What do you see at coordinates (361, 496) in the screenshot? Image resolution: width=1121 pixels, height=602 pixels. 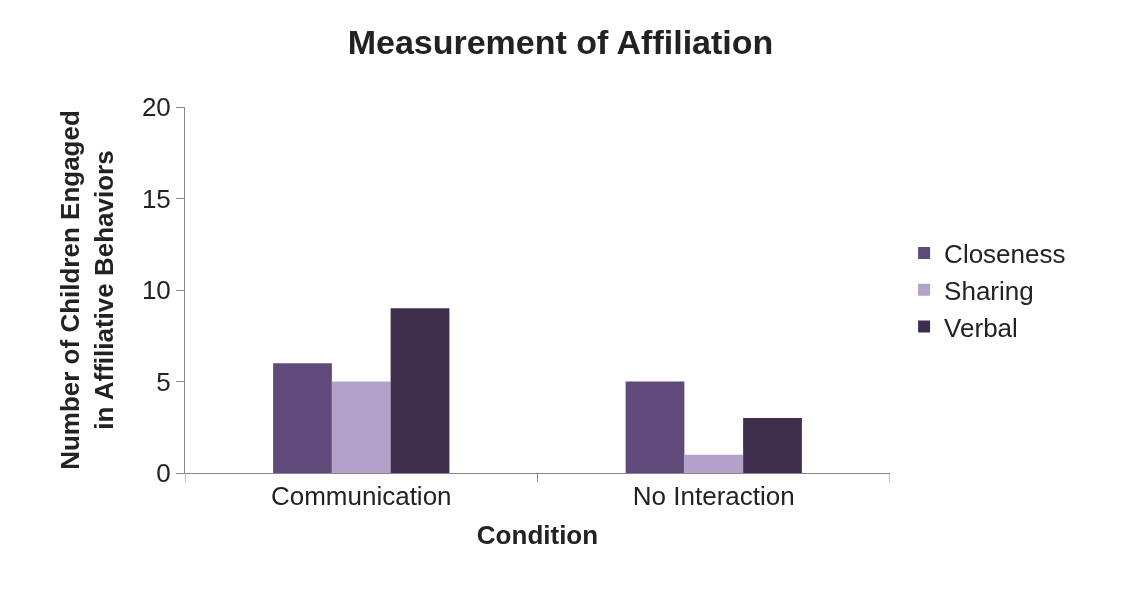 I see `x-tick-label: Communication` at bounding box center [361, 496].